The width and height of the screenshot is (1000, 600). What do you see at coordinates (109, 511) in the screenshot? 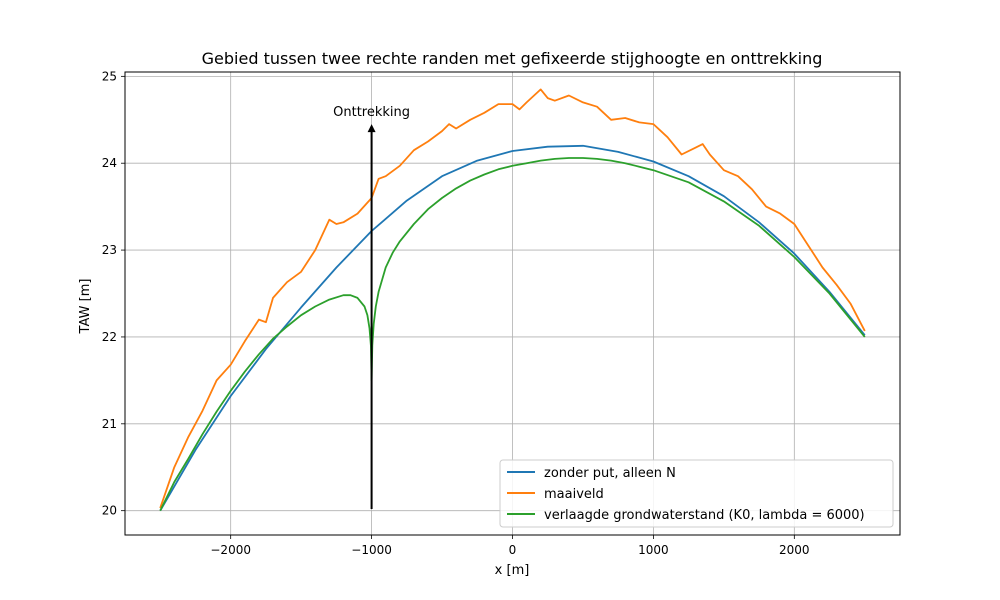
I see `y-tick-label: 20` at bounding box center [109, 511].